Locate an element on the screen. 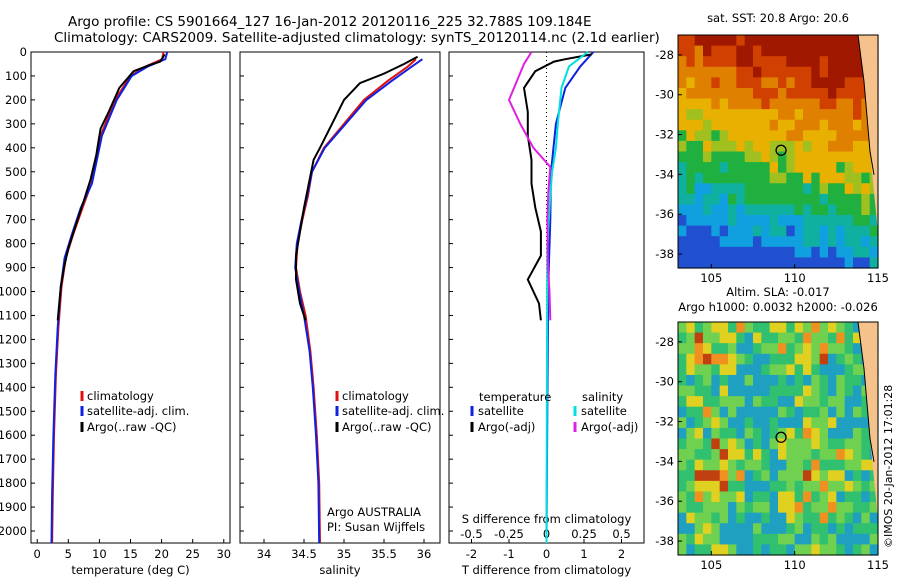 Image resolution: width=900 pixels, height=580 pixels. annotation-line: Argo AUSTRALIA is located at coordinates (374, 512).